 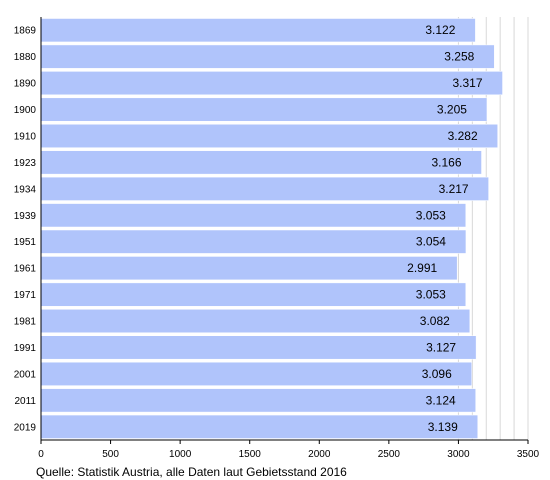 I want to click on bar-1934, so click(x=264, y=188).